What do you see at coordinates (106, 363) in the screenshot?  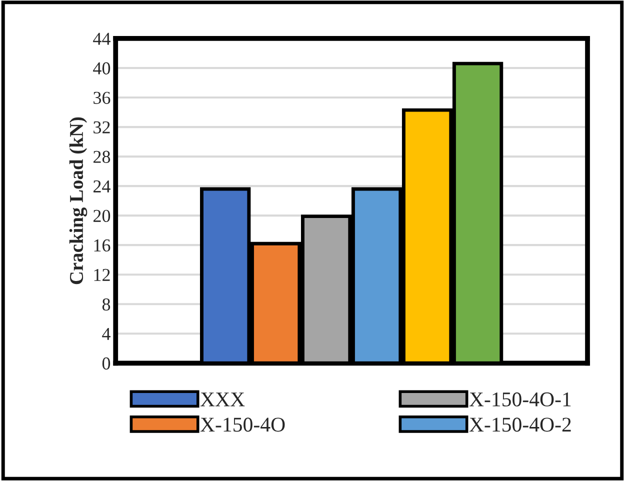 I see `y-tick-label: 0` at bounding box center [106, 363].